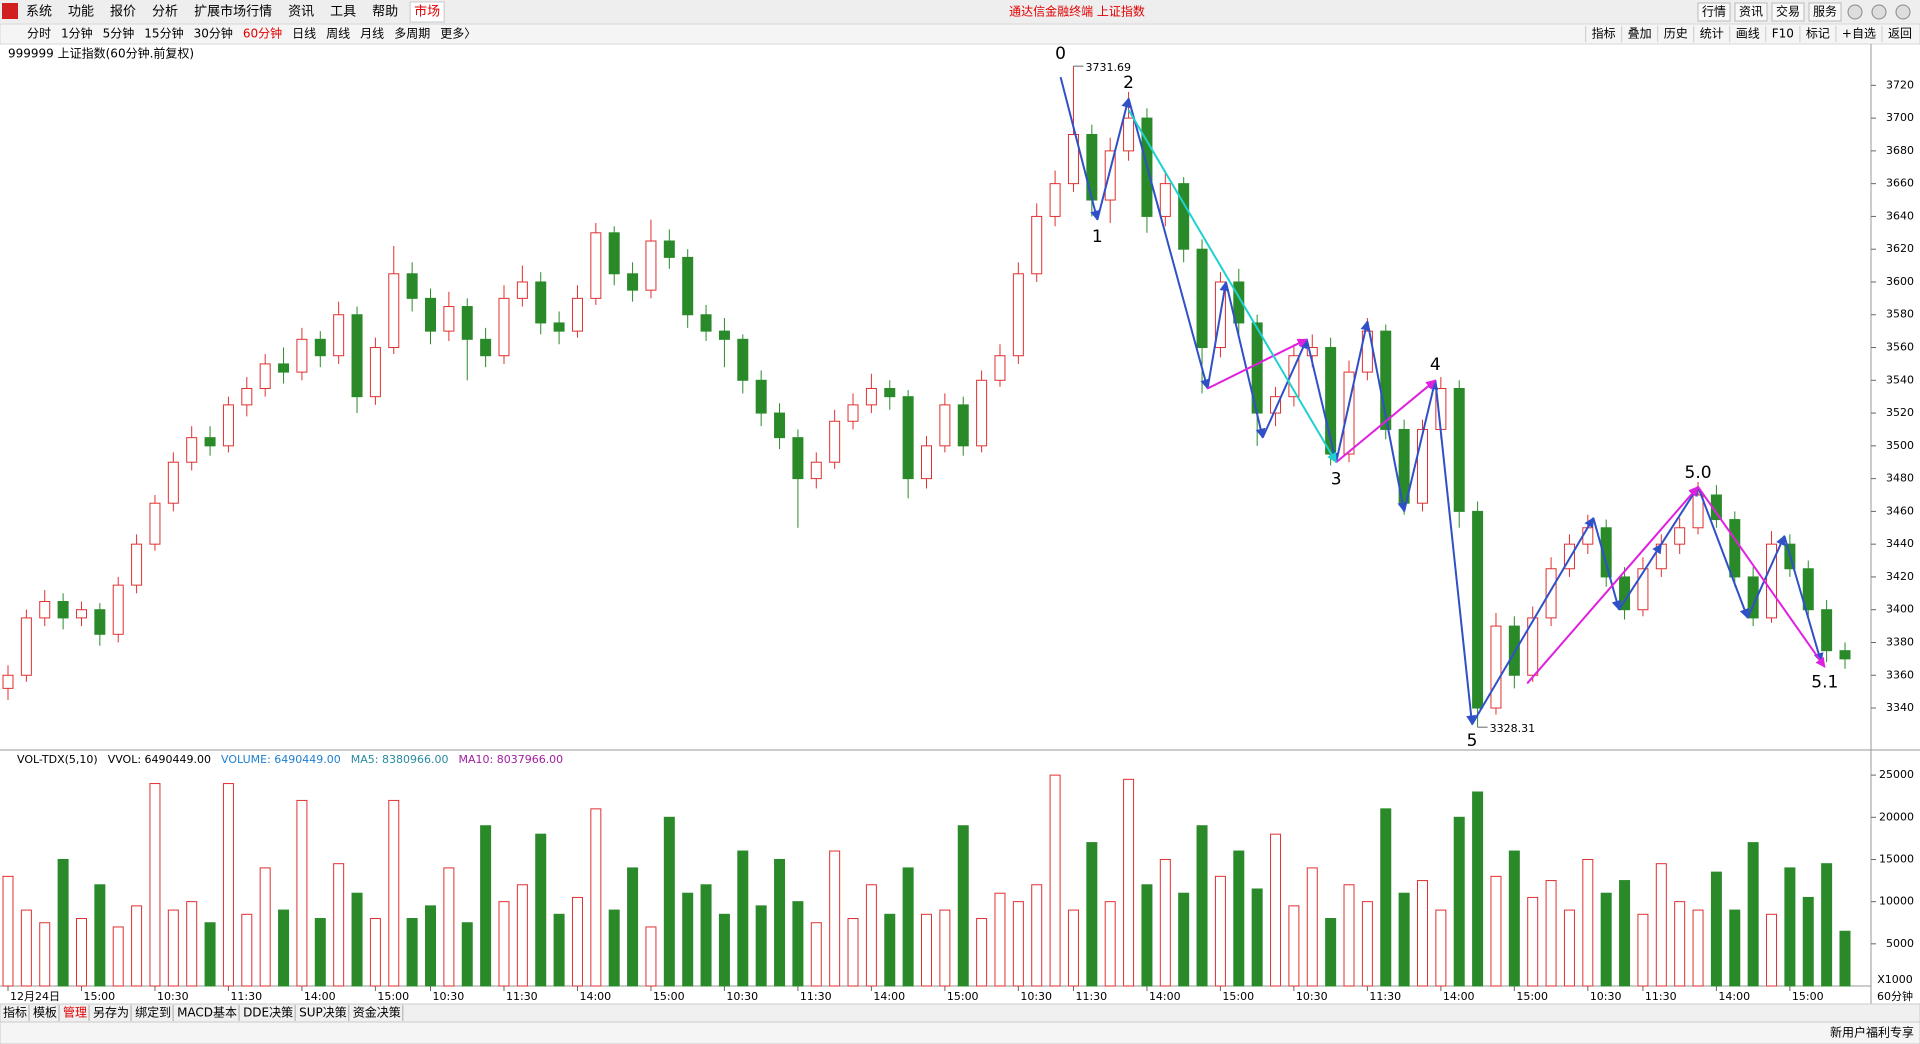 This screenshot has height=1044, width=1920. I want to click on axis-unit: X1000, so click(1895, 979).